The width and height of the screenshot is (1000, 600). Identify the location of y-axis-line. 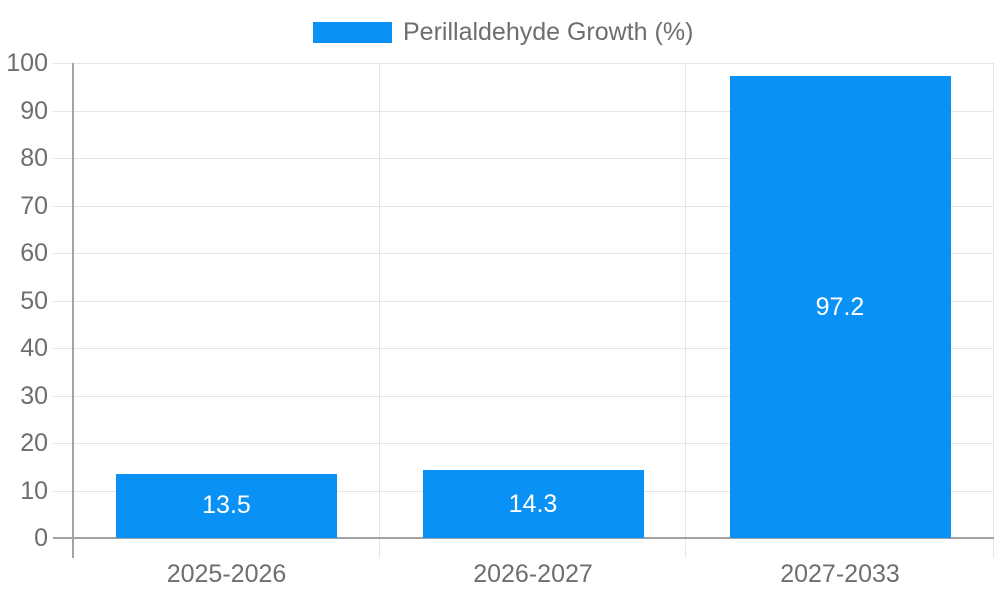
(73, 310).